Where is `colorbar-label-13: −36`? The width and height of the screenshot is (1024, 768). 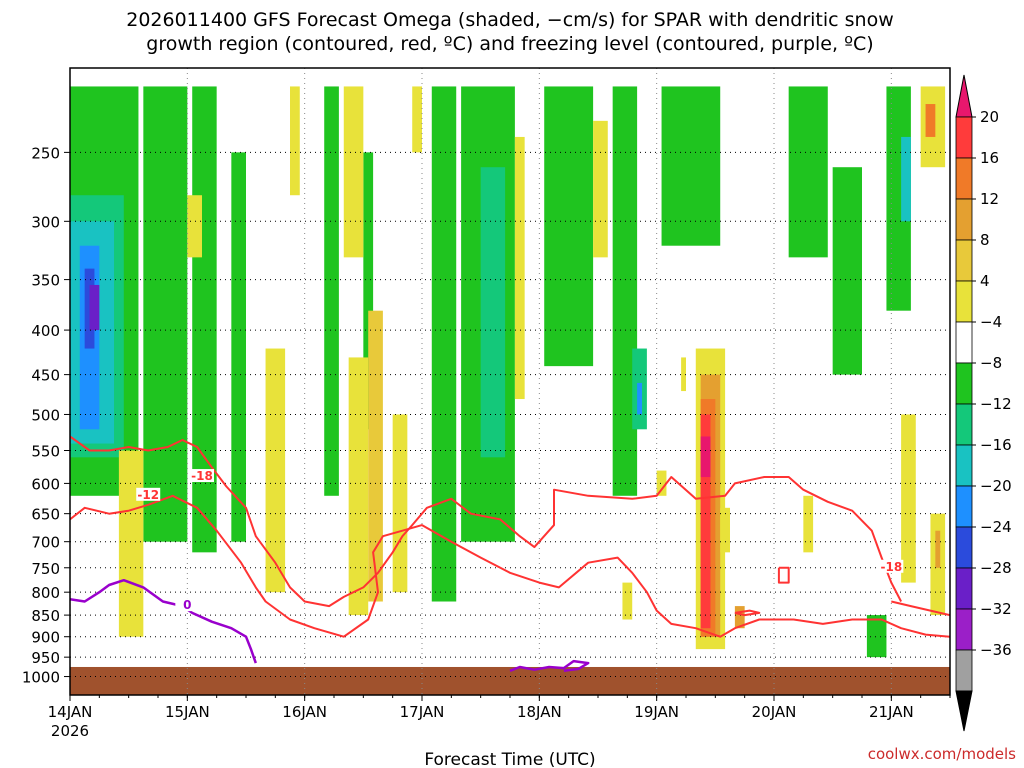 colorbar-label-13: −36 is located at coordinates (996, 650).